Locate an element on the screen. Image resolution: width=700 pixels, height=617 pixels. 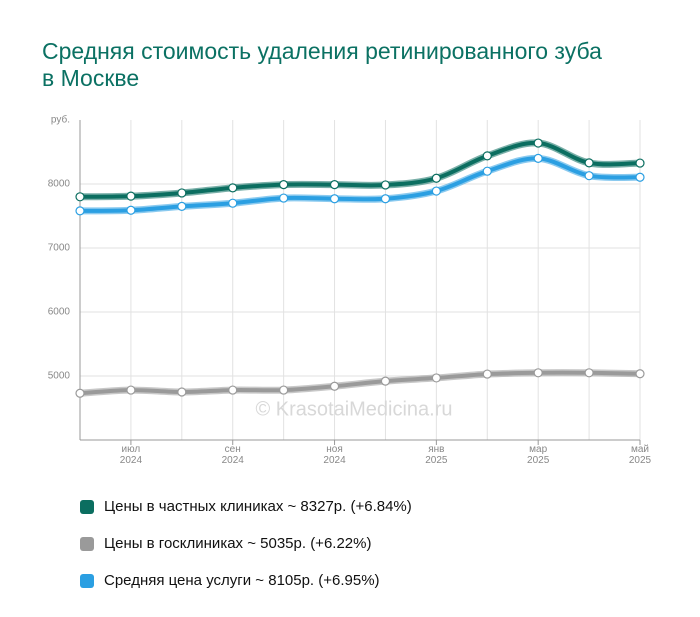
legend-label: Цены в госклиниках ~ 5035р. (+6.22%) is located at coordinates (238, 543).